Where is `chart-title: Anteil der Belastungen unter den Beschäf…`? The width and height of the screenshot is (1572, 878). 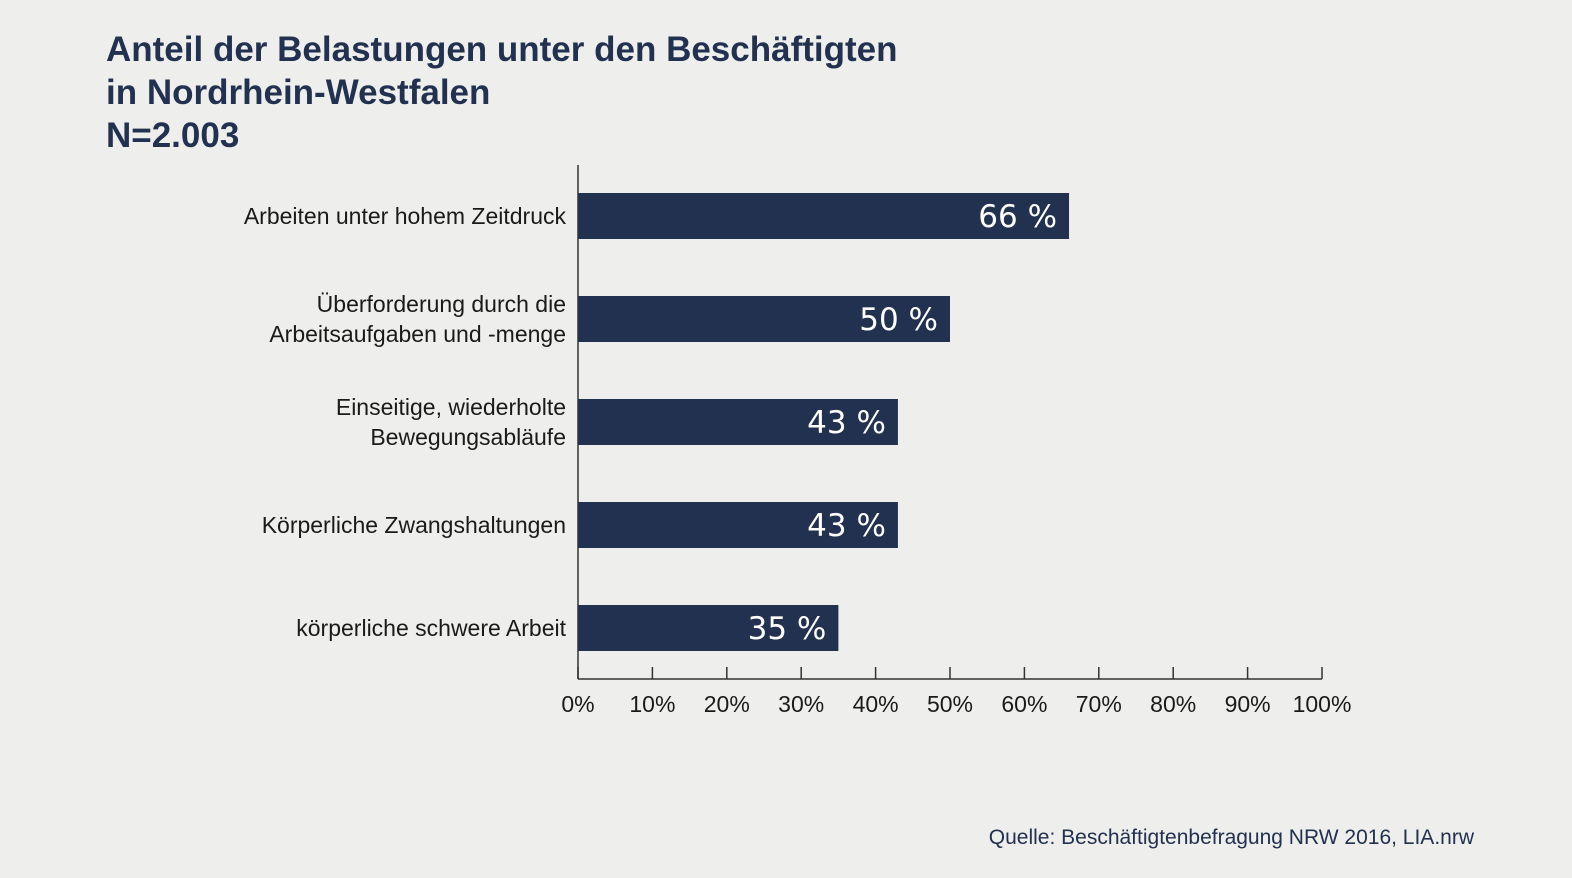 chart-title: Anteil der Belastungen unter den Beschäf… is located at coordinates (502, 92).